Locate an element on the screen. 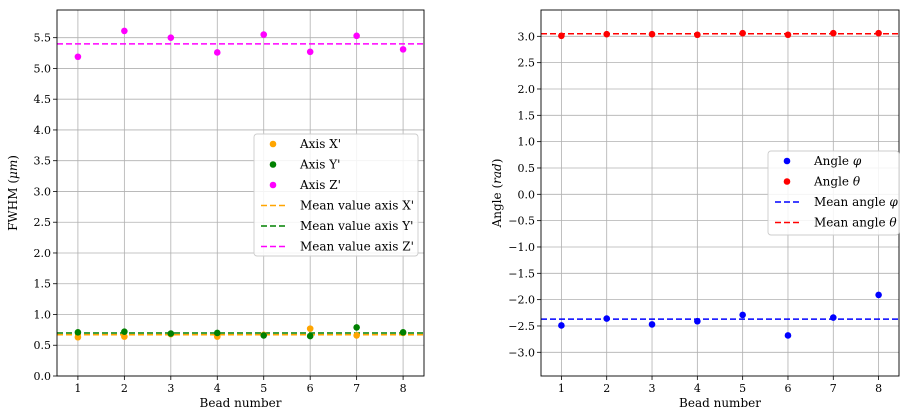 The height and width of the screenshot is (411, 900). x-tick-label: 1 is located at coordinates (77, 388).